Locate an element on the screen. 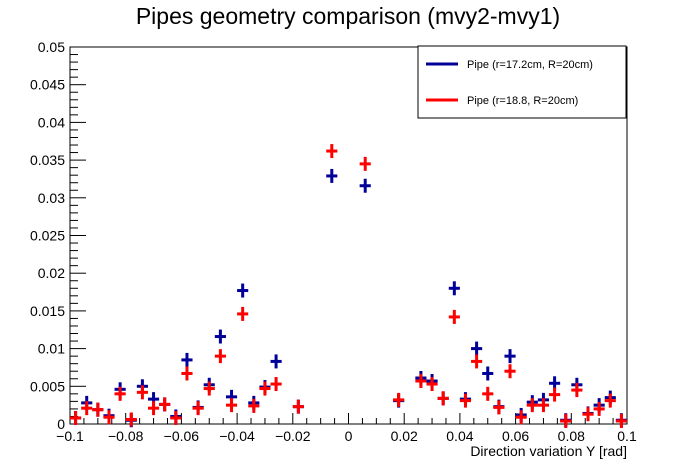 The width and height of the screenshot is (696, 472). y-tick-label: 0.035 is located at coordinates (47, 160).